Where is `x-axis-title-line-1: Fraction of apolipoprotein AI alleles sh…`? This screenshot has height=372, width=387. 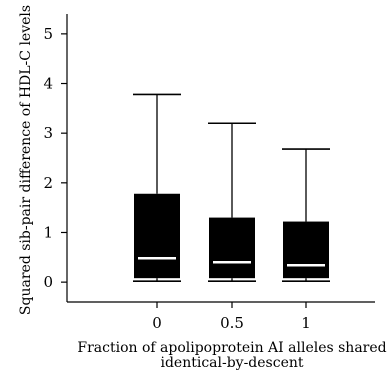
x-axis-title-line-1: Fraction of apolipoprotein AI alleles sh… is located at coordinates (231, 348).